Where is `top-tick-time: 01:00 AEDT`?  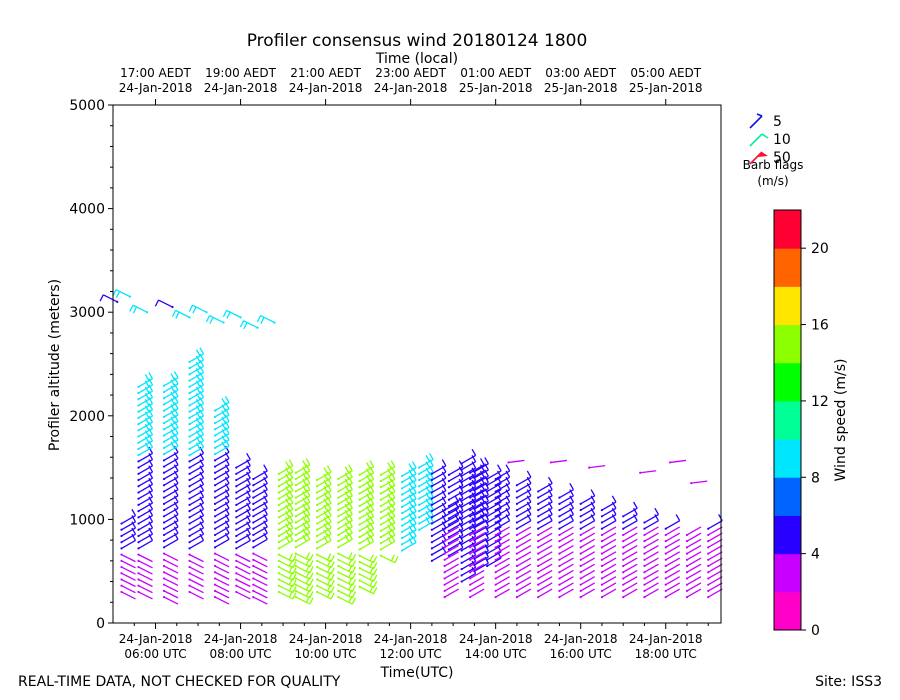 top-tick-time: 01:00 AEDT is located at coordinates (495, 73).